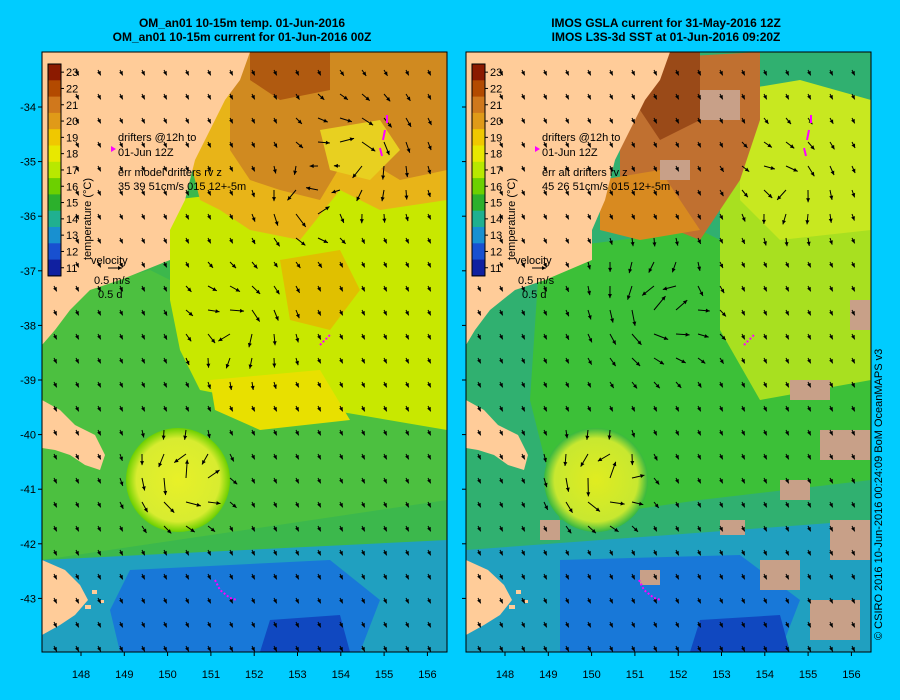 The width and height of the screenshot is (900, 700). I want to click on colorbar-tick-label: 22, so click(496, 89).